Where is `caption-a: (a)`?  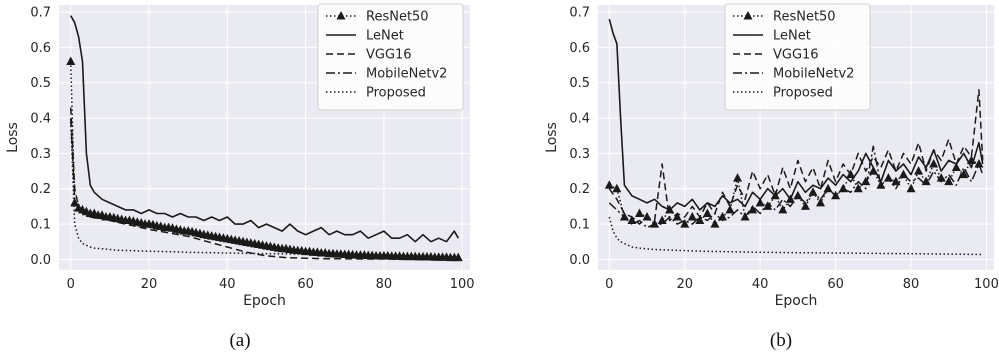
caption-a: (a) is located at coordinates (239, 340).